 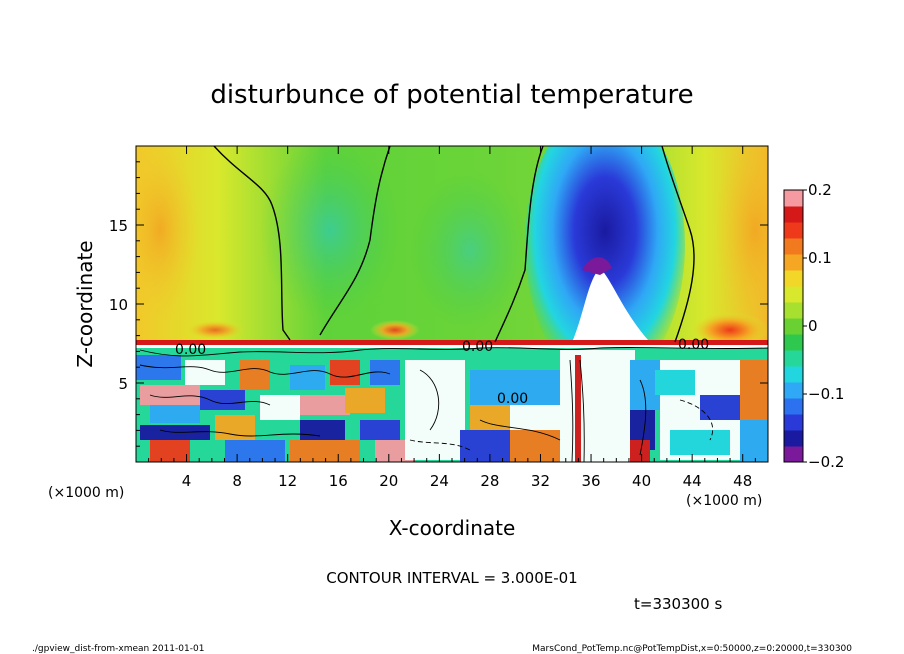 I want to click on x-tick-label: 36, so click(x=590, y=481).